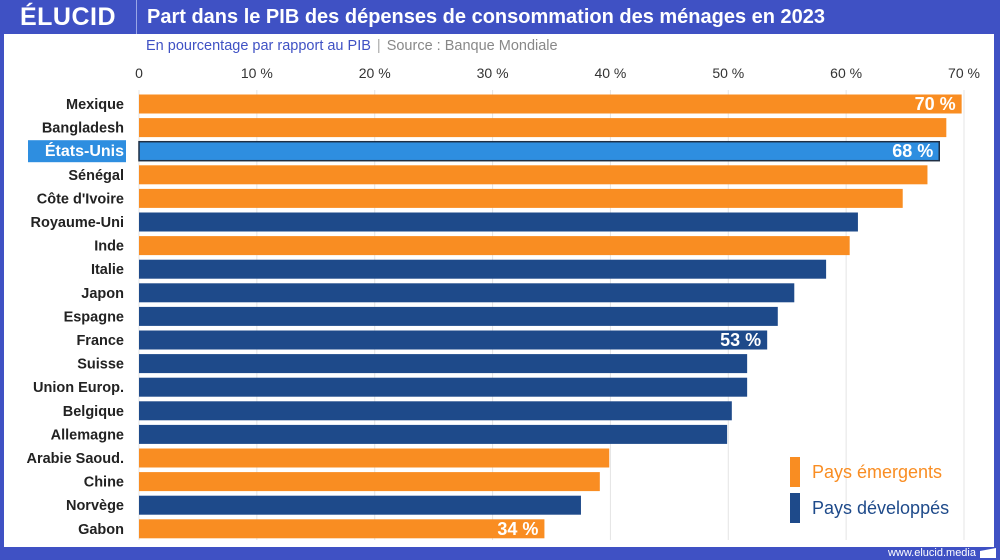 This screenshot has height=560, width=1000. I want to click on bar-japon, so click(467, 293).